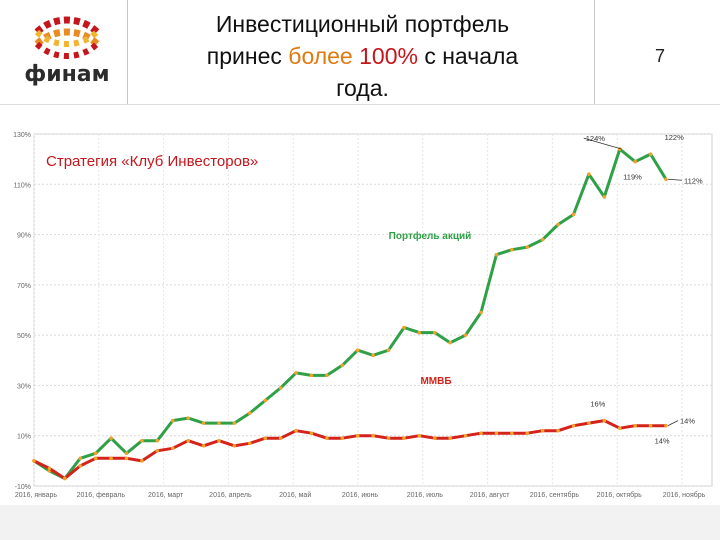  I want to click on y-tick-label: 130%, so click(22, 135).